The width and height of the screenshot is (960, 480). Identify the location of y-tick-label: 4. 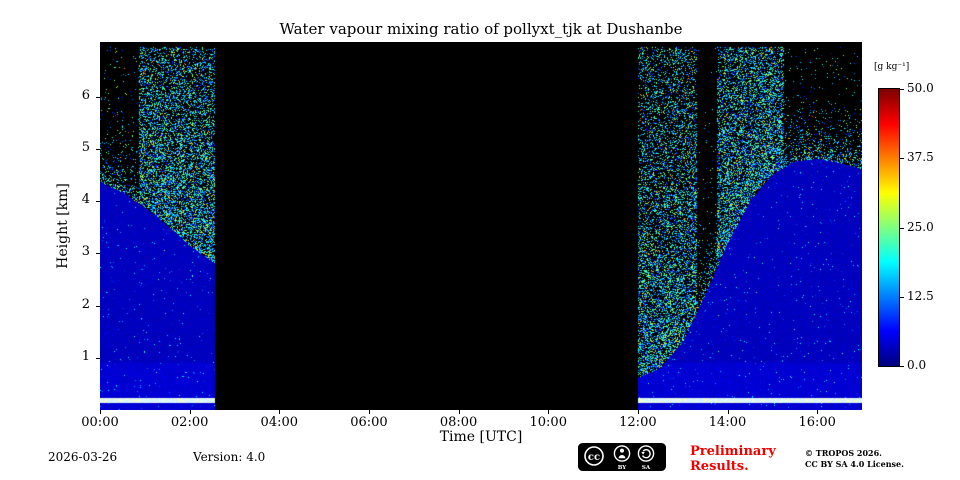
(85, 200).